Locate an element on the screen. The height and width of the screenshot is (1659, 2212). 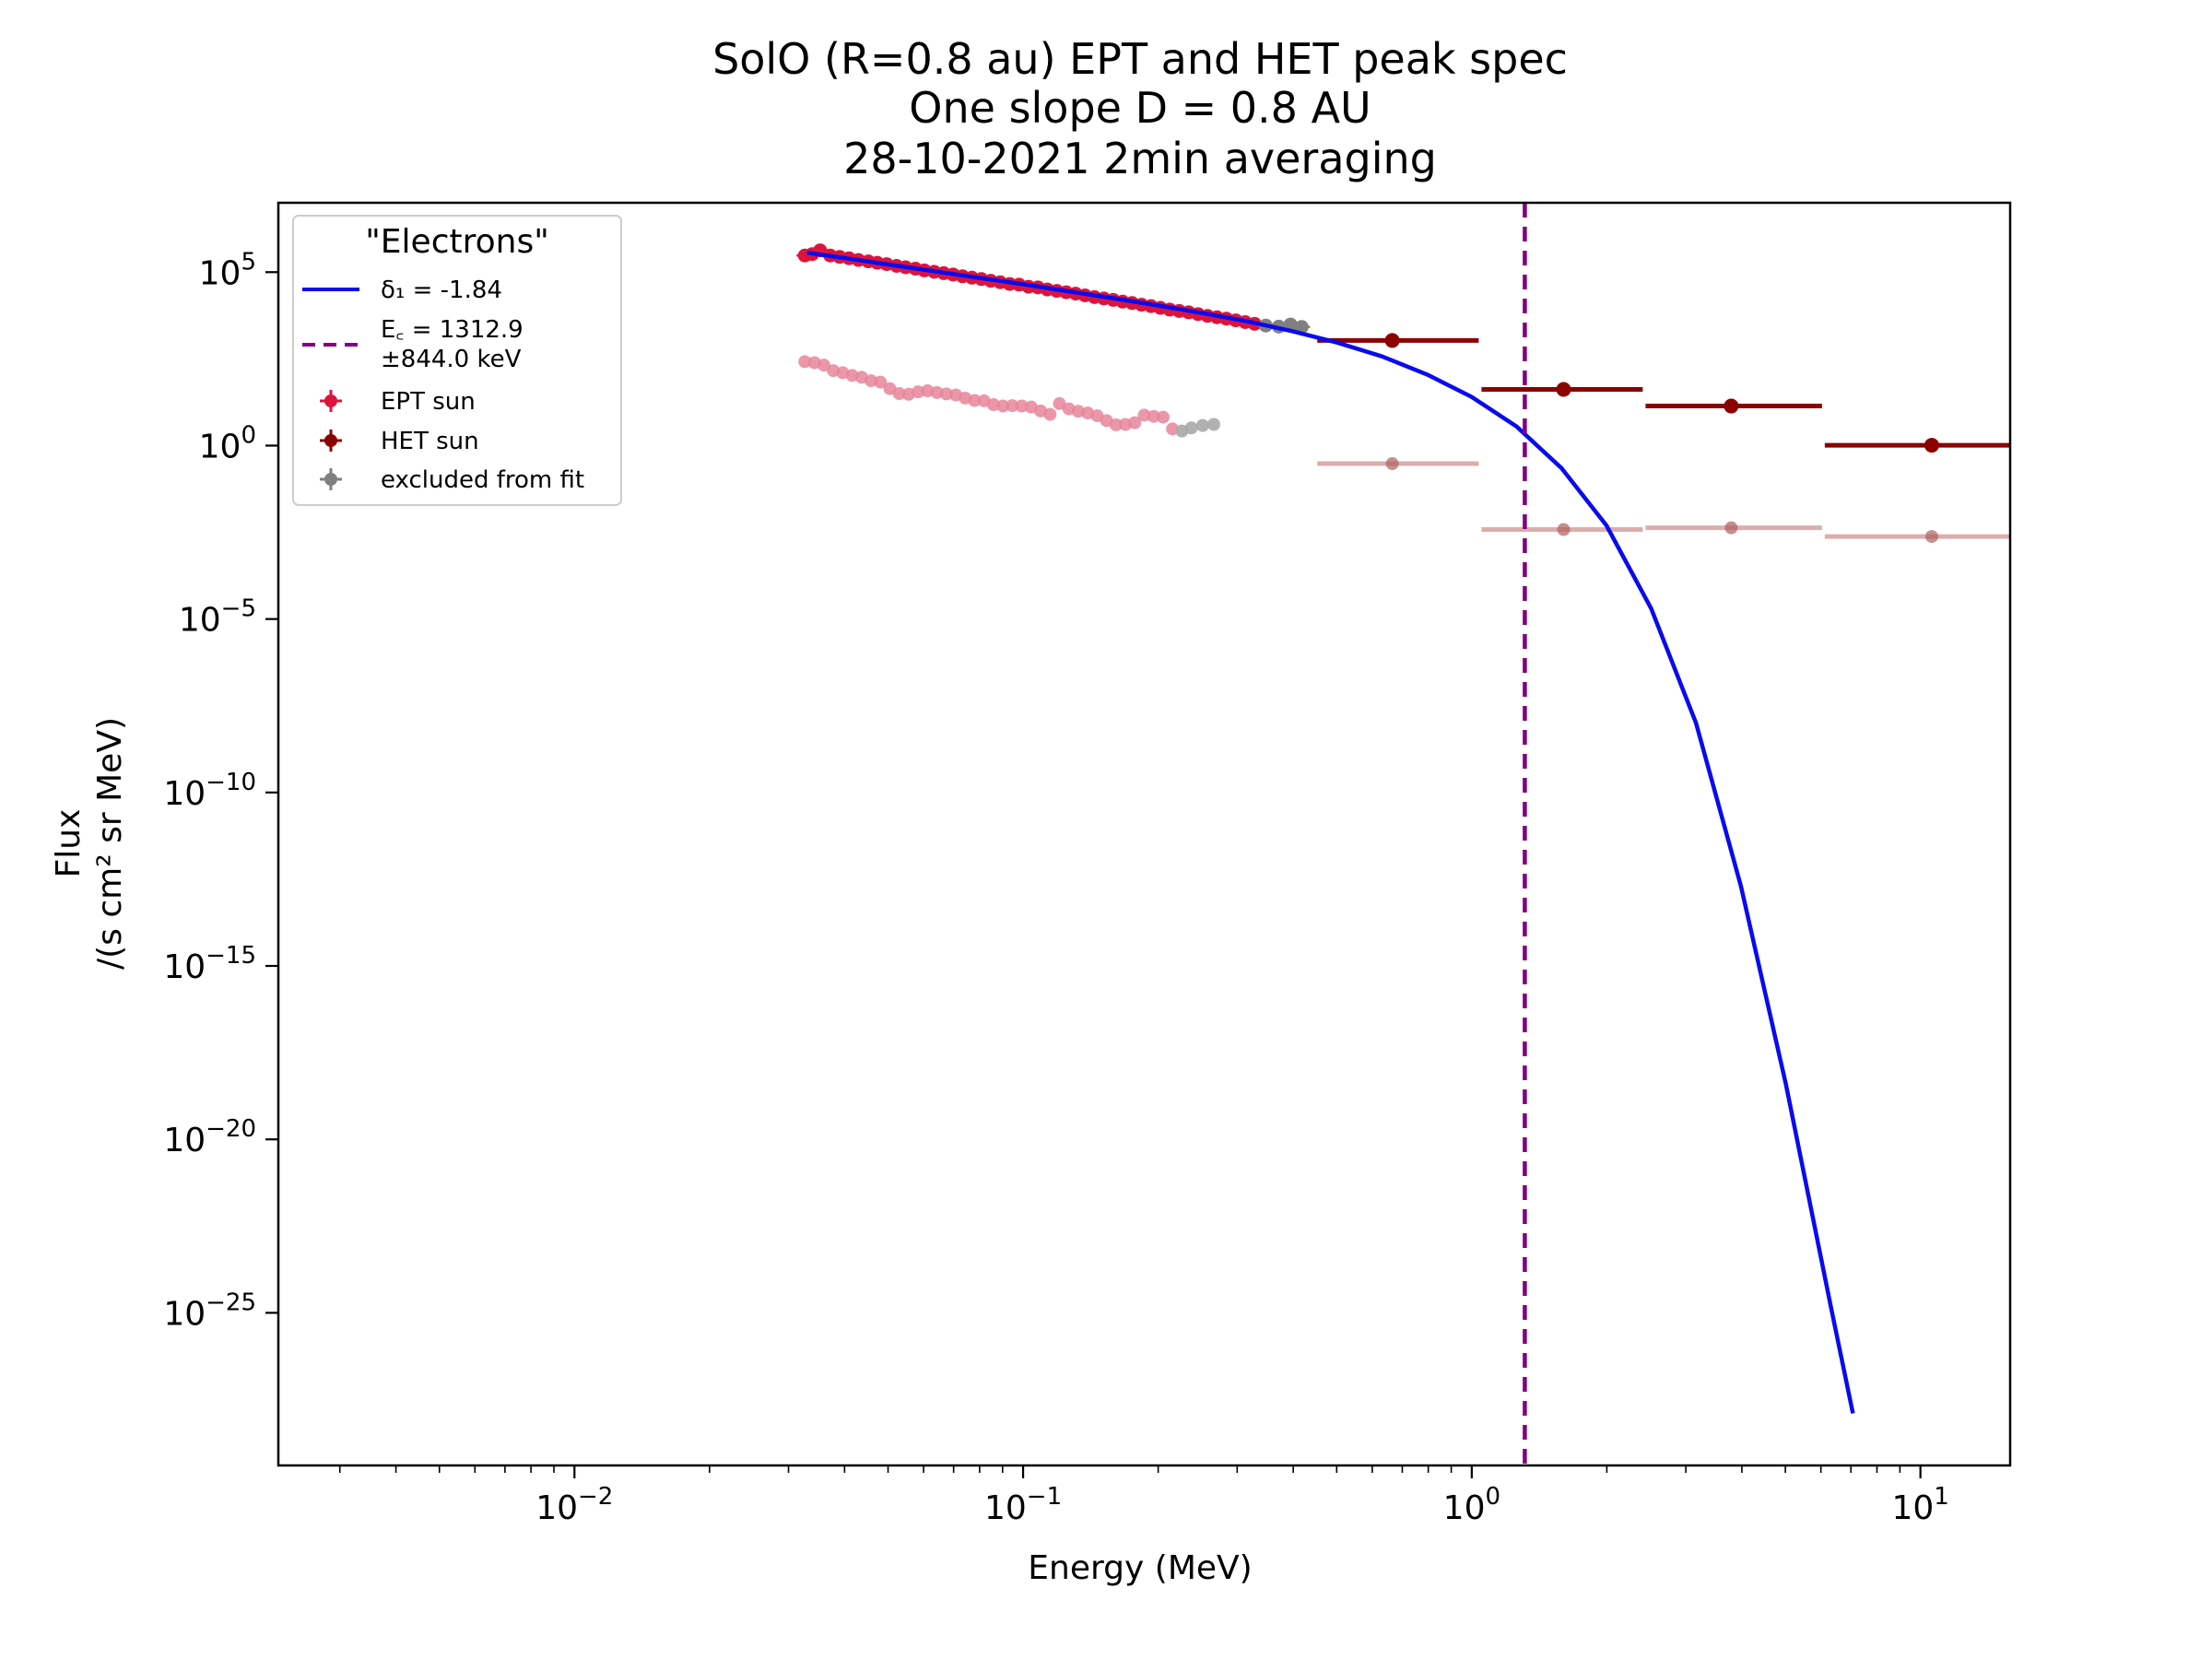
legend-box is located at coordinates (457, 360).